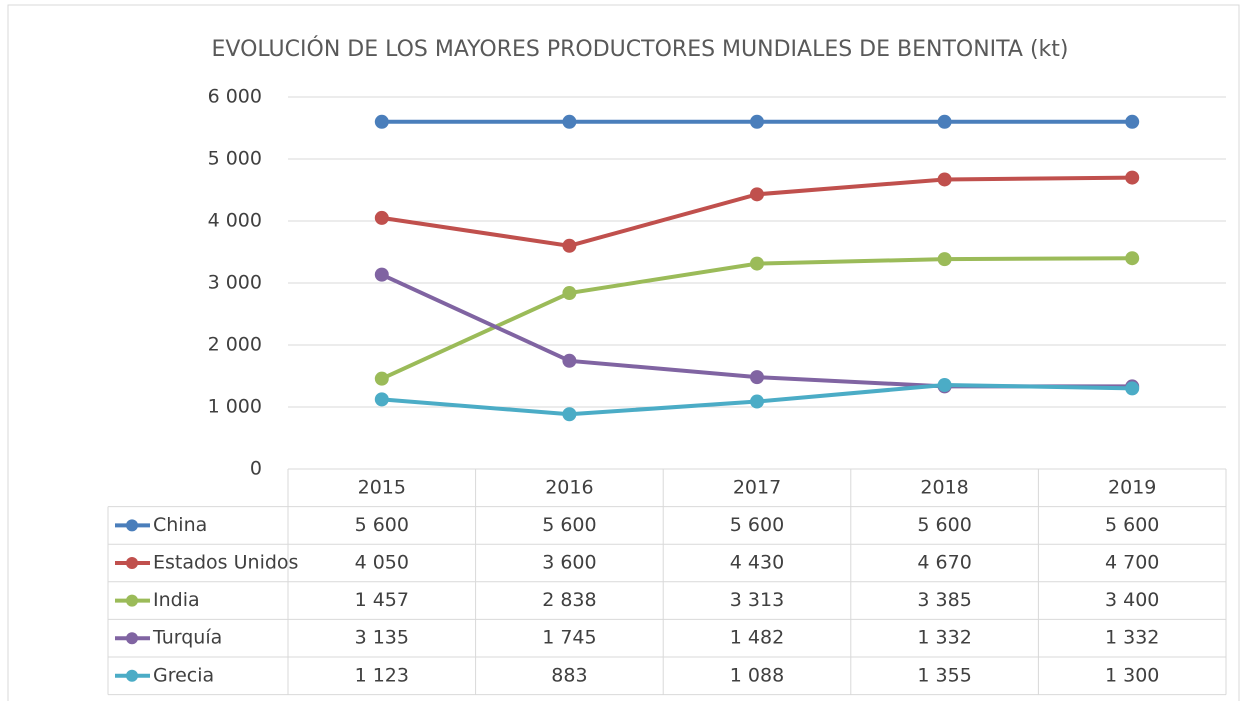 The width and height of the screenshot is (1244, 701). I want to click on table-value: 3 313, so click(757, 600).